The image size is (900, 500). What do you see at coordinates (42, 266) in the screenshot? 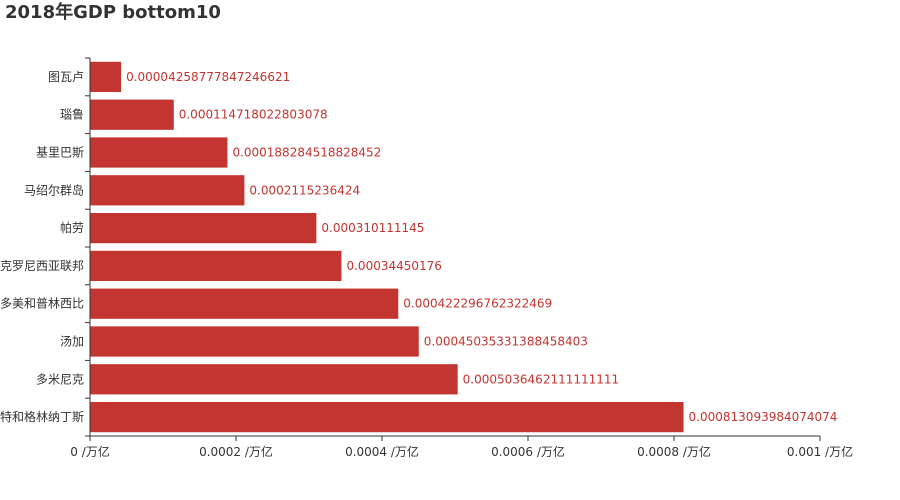
I see `y-tick-label: 克罗尼西亚联邦` at bounding box center [42, 266].